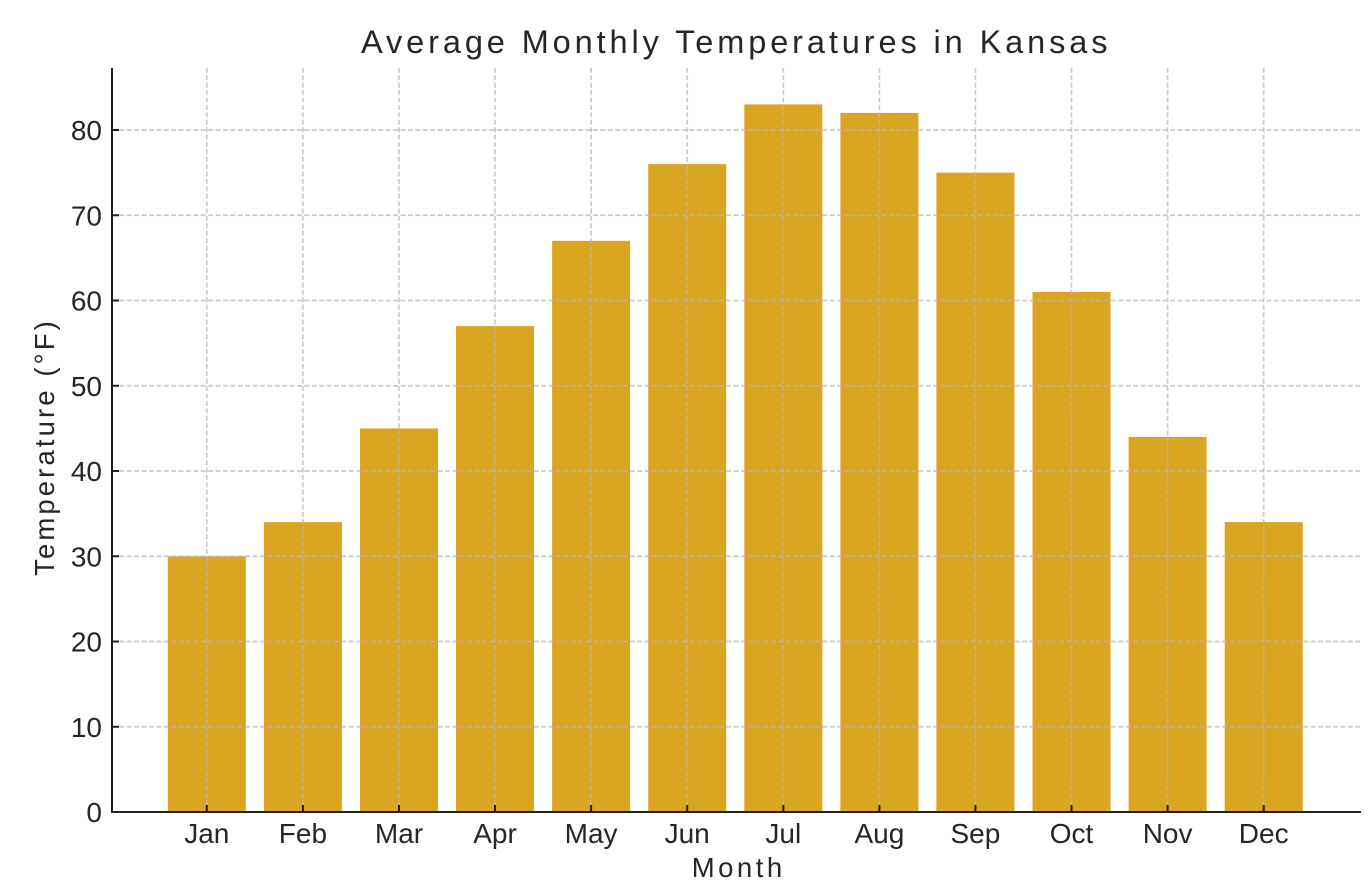 This screenshot has width=1368, height=886. Describe the element at coordinates (1168, 833) in the screenshot. I see `svg-text: Nov` at that location.